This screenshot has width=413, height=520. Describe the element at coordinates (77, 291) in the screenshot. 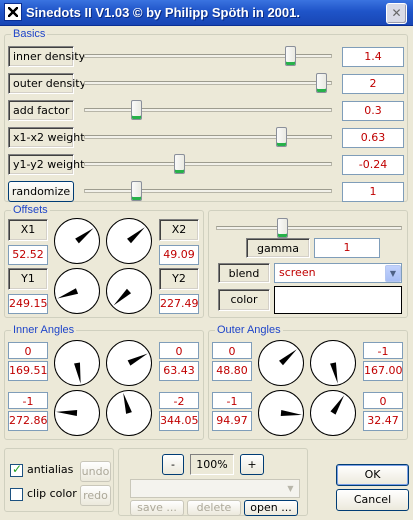

I see `y1-dial` at that location.